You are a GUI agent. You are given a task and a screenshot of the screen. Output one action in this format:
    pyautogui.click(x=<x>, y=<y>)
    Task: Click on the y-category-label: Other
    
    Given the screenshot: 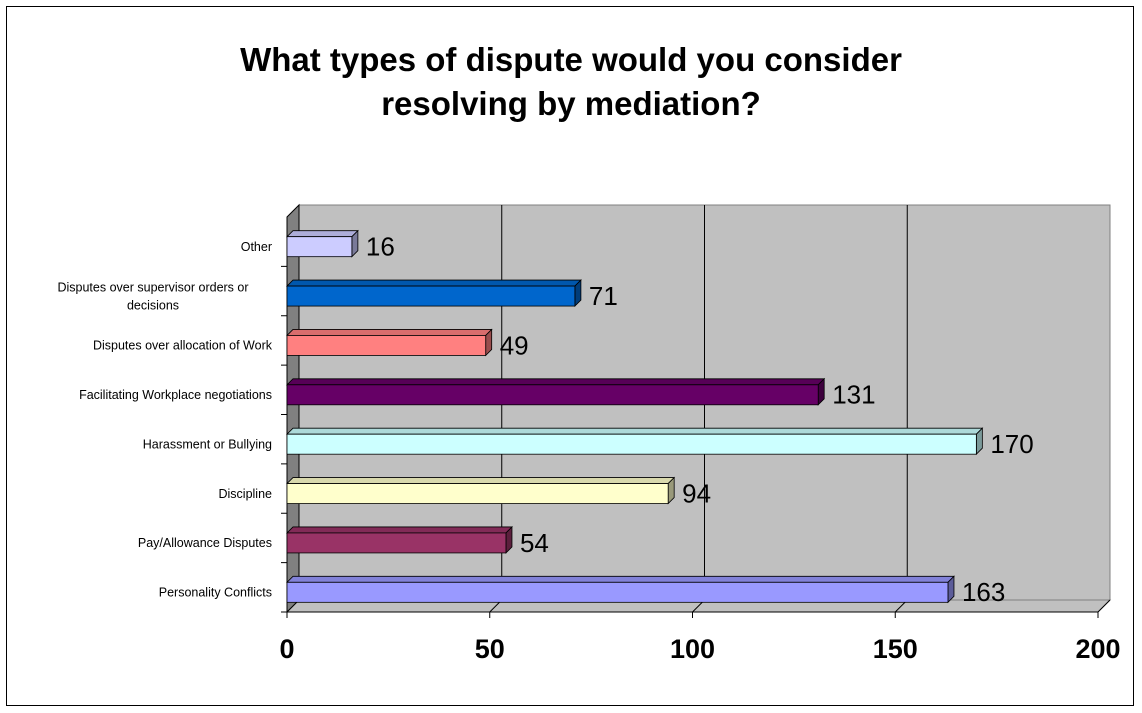 What is the action you would take?
    pyautogui.click(x=256, y=247)
    